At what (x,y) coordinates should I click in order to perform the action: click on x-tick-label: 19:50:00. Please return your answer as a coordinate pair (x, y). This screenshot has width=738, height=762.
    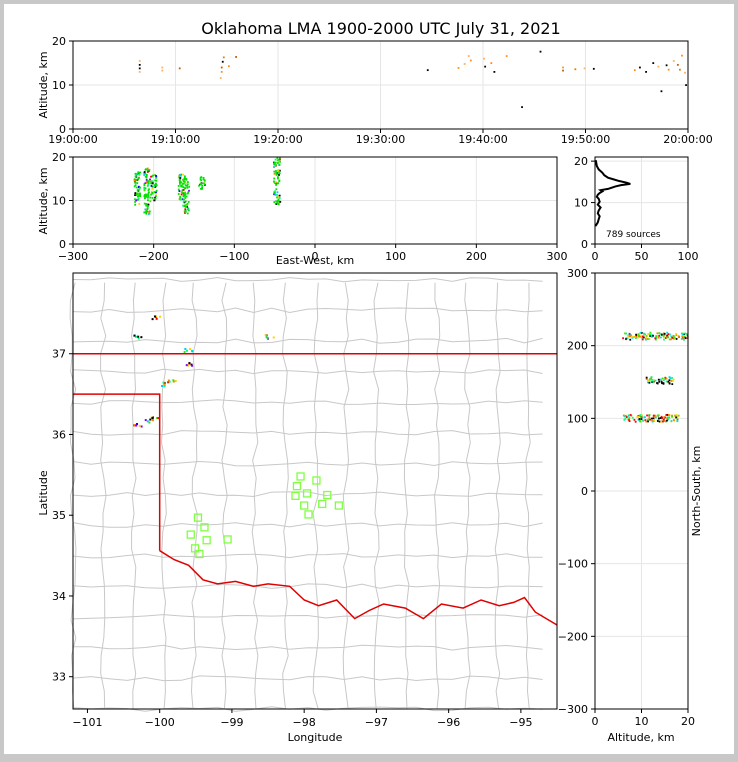
    Looking at the image, I should click on (585, 139).